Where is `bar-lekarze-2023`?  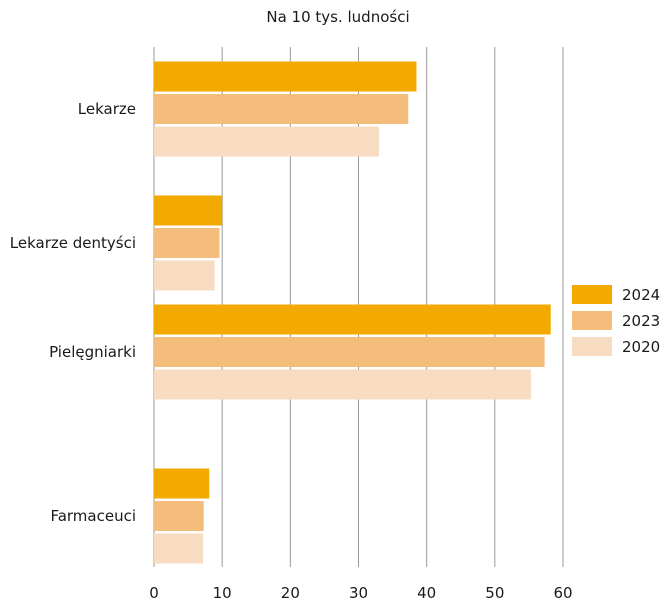 bar-lekarze-2023 is located at coordinates (281, 109).